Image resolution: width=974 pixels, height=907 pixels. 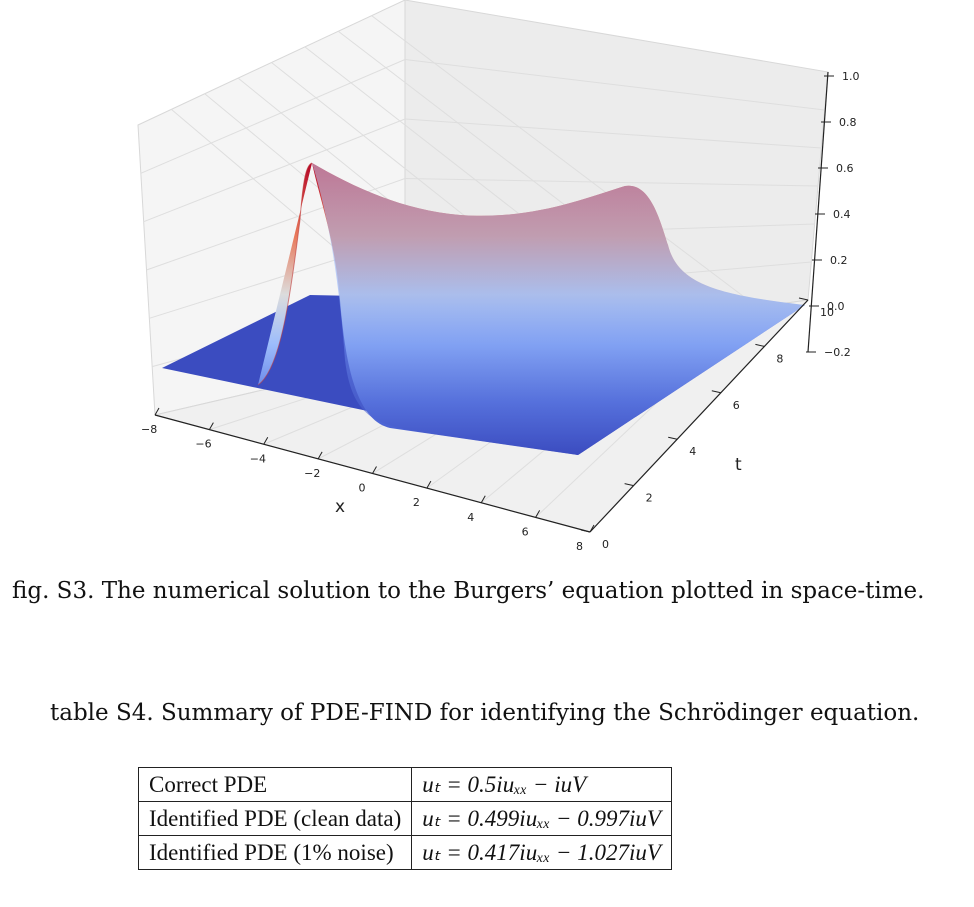 What do you see at coordinates (362, 488) in the screenshot?
I see `x-tick-label: 0` at bounding box center [362, 488].